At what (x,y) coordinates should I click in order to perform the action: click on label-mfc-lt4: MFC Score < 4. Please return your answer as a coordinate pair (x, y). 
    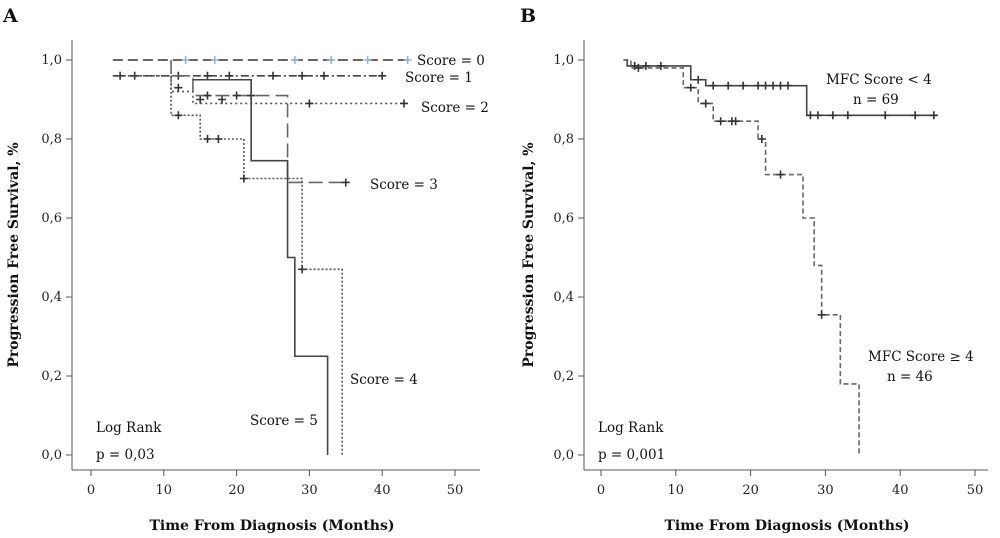
    Looking at the image, I should click on (879, 80).